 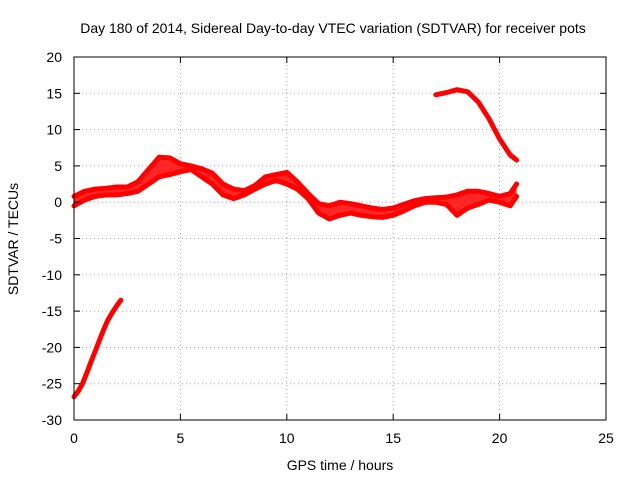 What do you see at coordinates (13, 239) in the screenshot?
I see `y-axis-label: SDTVAR / TECUs` at bounding box center [13, 239].